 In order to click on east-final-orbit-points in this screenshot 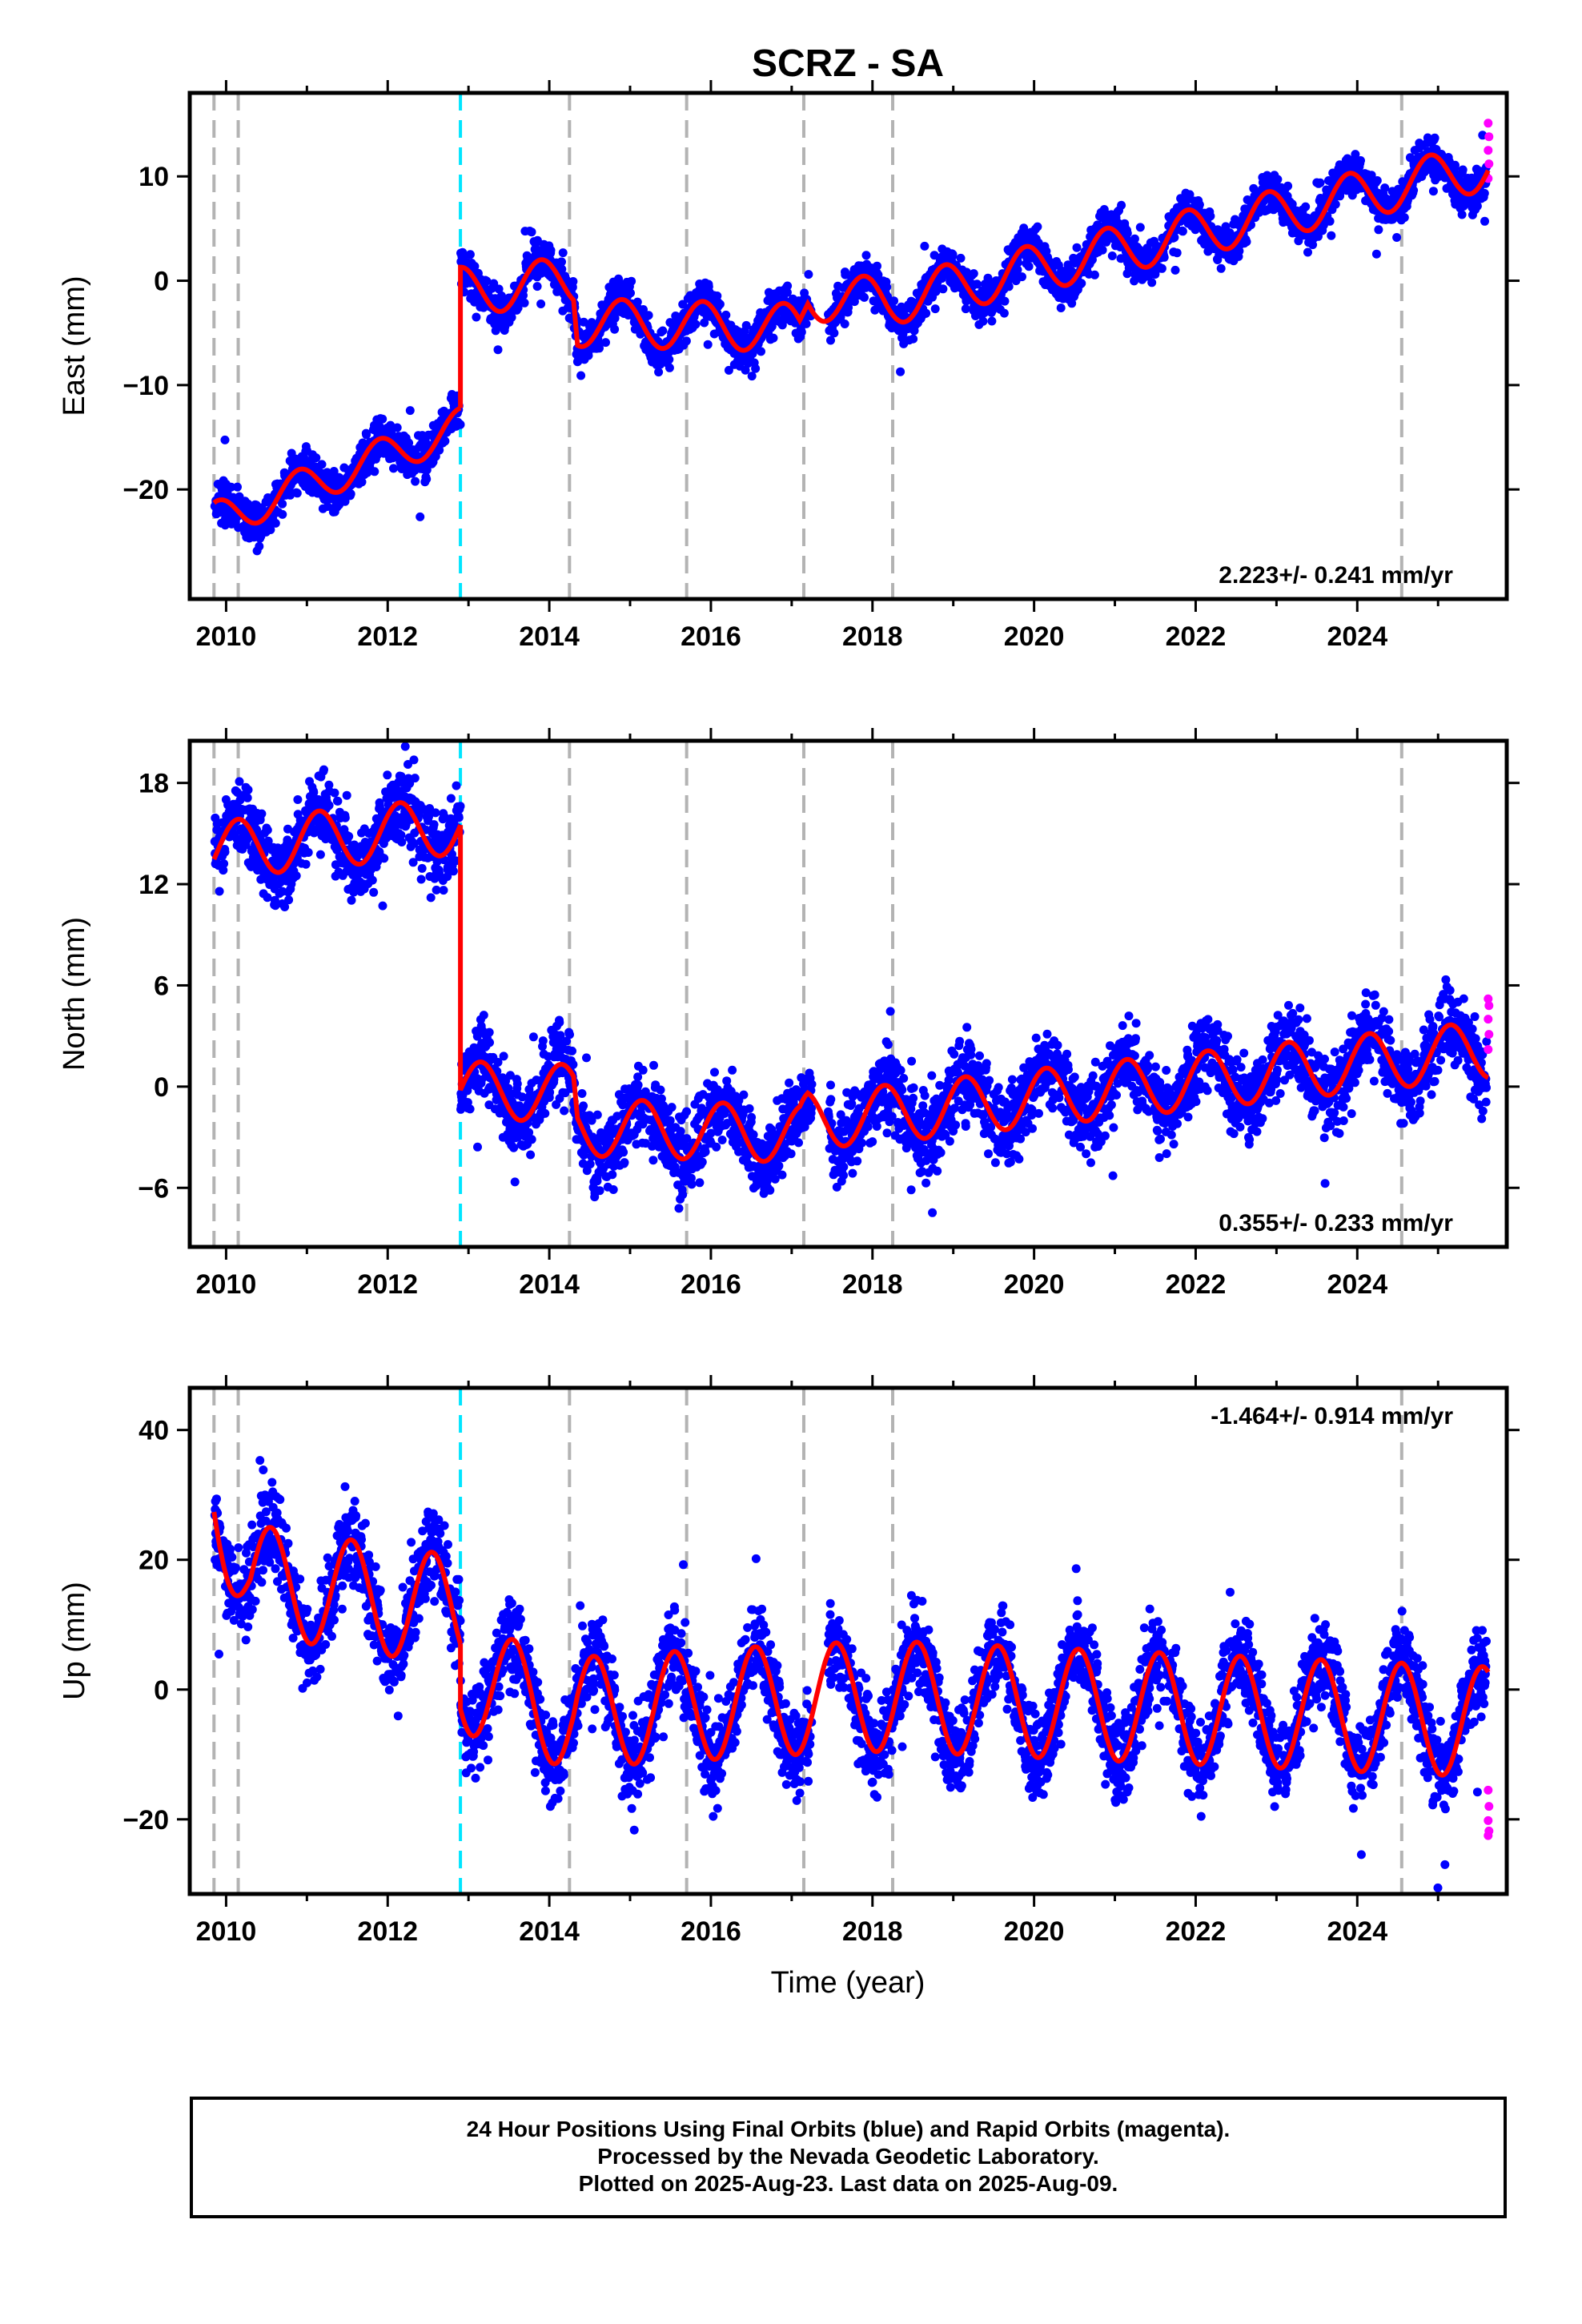, I will do `click(850, 343)`.